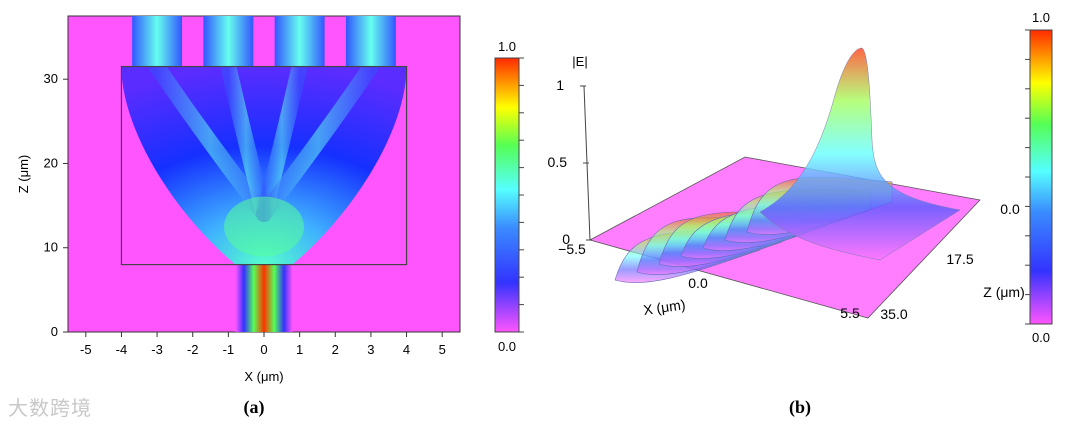 The image size is (1080, 425). I want to click on z-tick-label: 0.5, so click(558, 162).